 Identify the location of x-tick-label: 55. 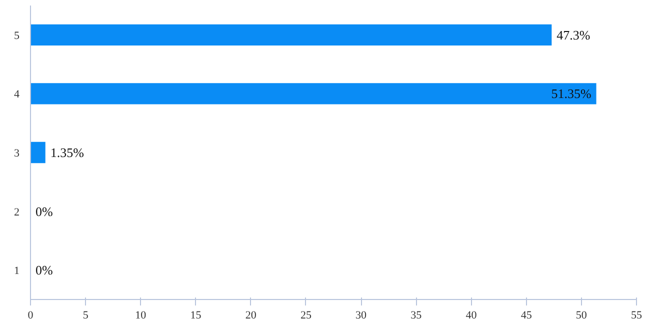
(636, 316).